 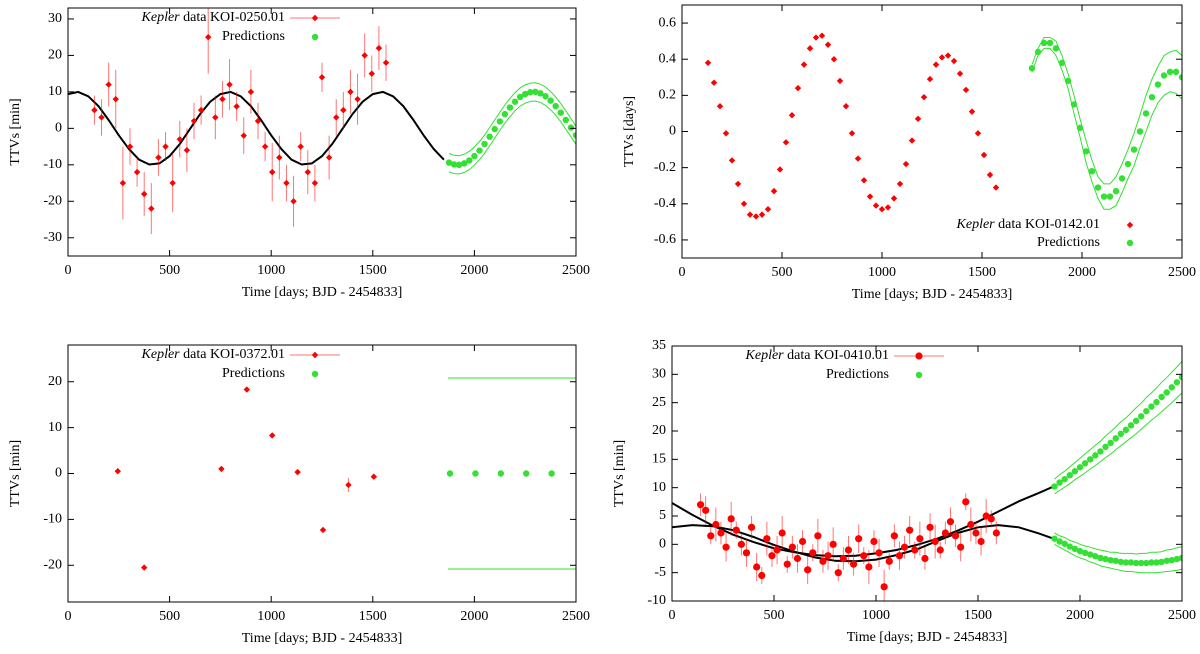 What do you see at coordinates (1182, 615) in the screenshot?
I see `x-tick-label: 2500` at bounding box center [1182, 615].